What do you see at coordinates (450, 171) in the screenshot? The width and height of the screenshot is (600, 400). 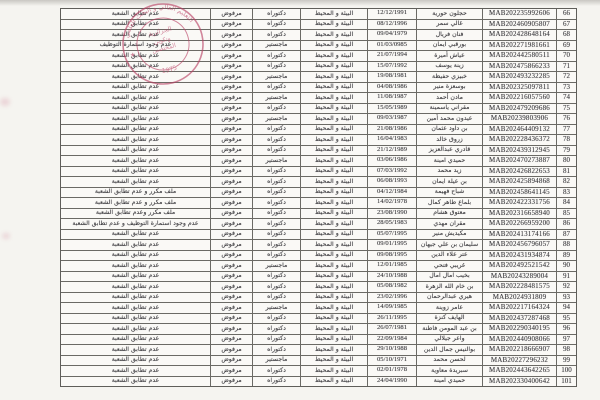 I see `candidate-name: زيد محمد` at bounding box center [450, 171].